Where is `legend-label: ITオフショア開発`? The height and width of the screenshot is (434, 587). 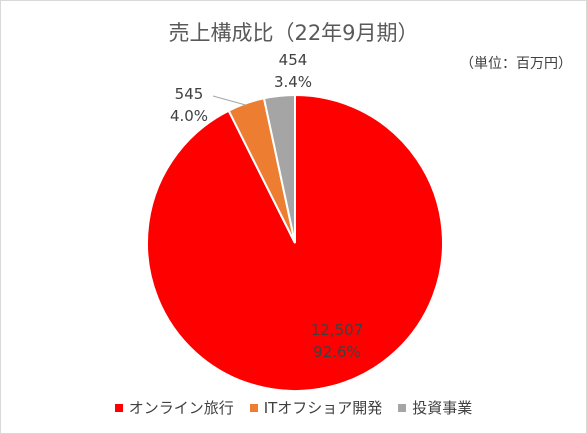 legend-label: ITオフショア開発 is located at coordinates (323, 408).